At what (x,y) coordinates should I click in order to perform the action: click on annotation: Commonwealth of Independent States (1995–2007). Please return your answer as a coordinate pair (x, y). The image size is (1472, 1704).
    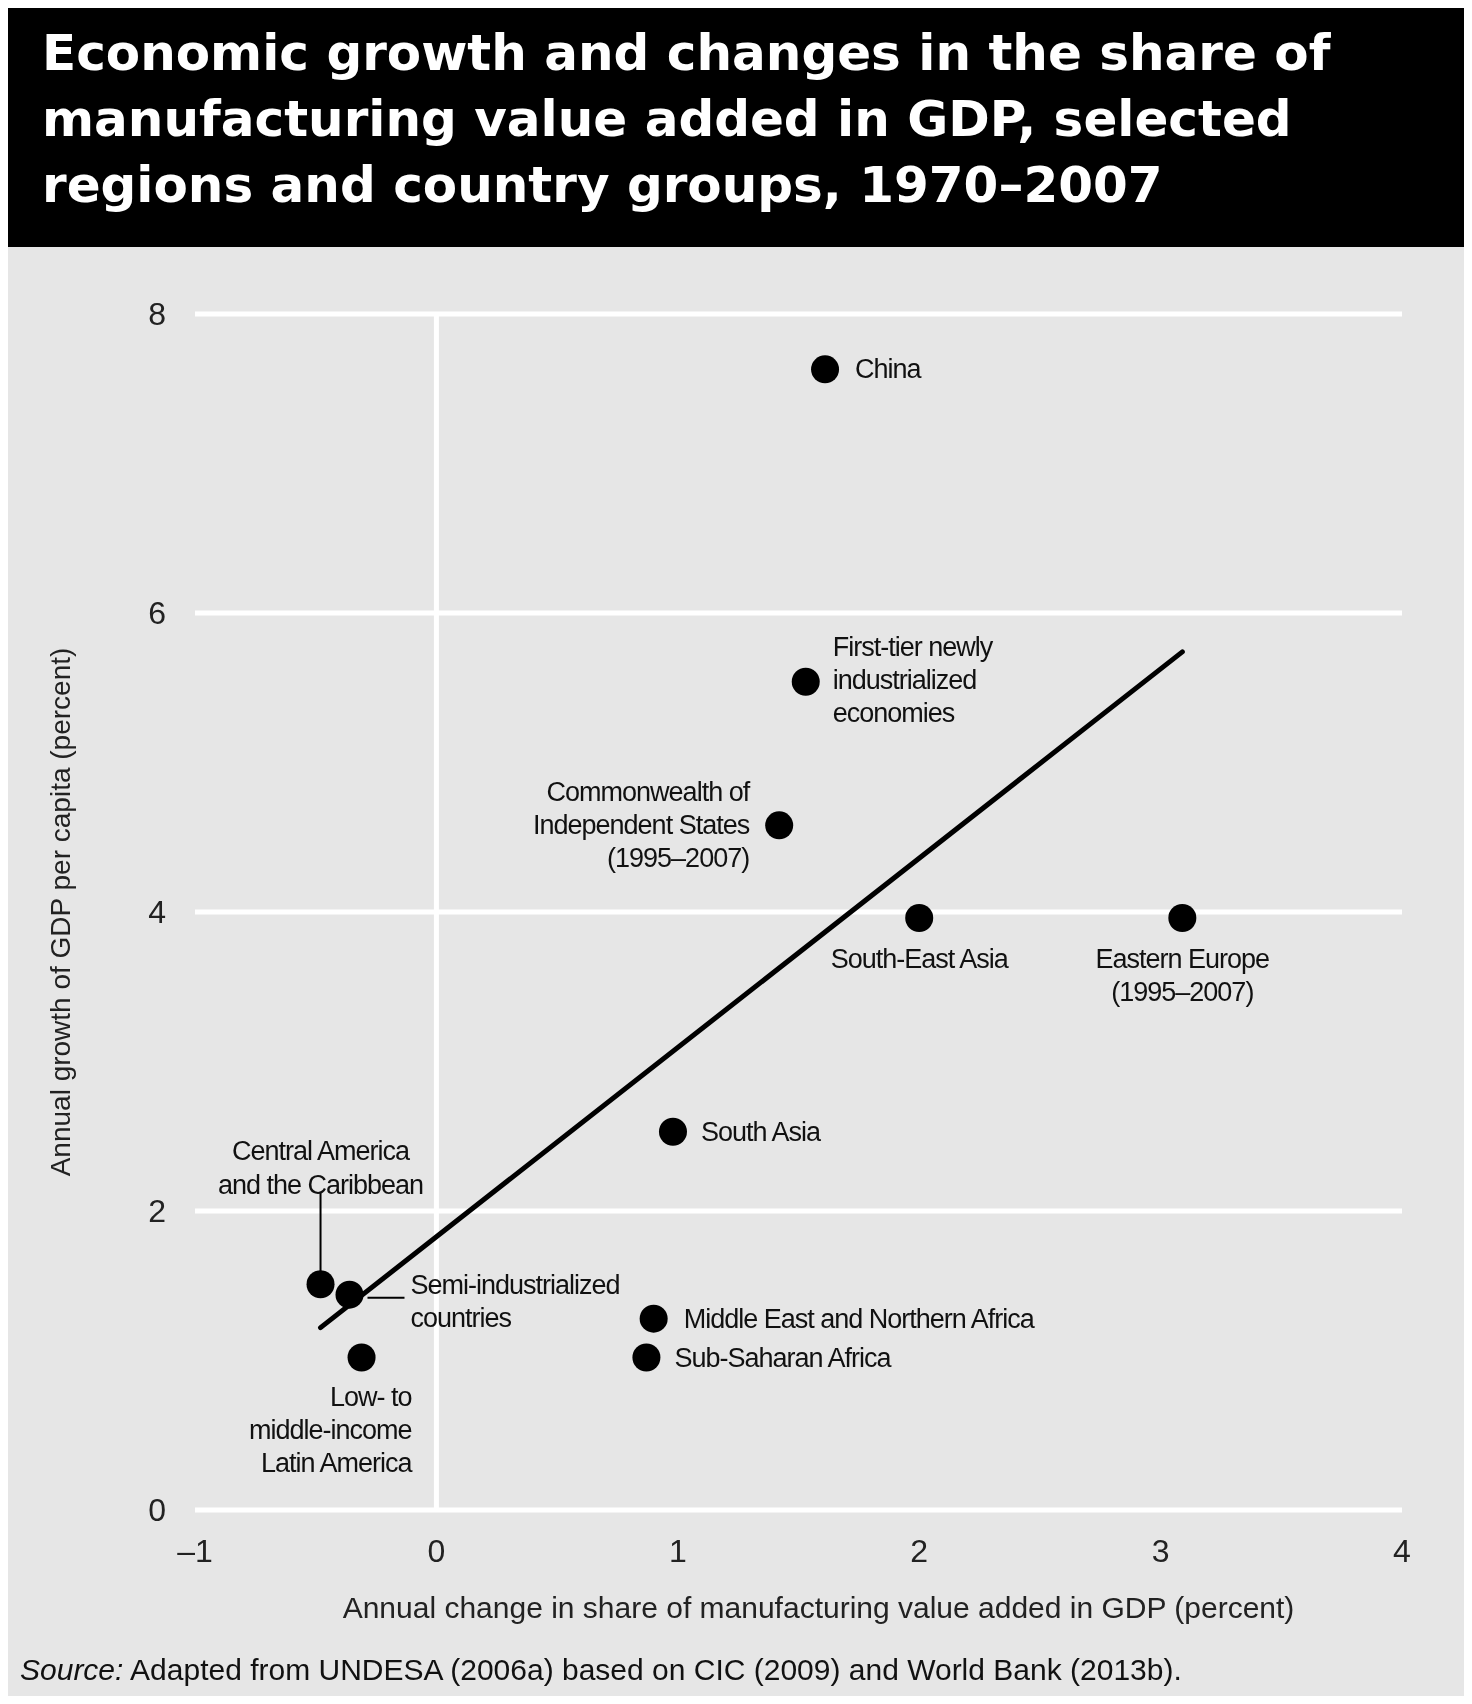
    Looking at the image, I should click on (641, 825).